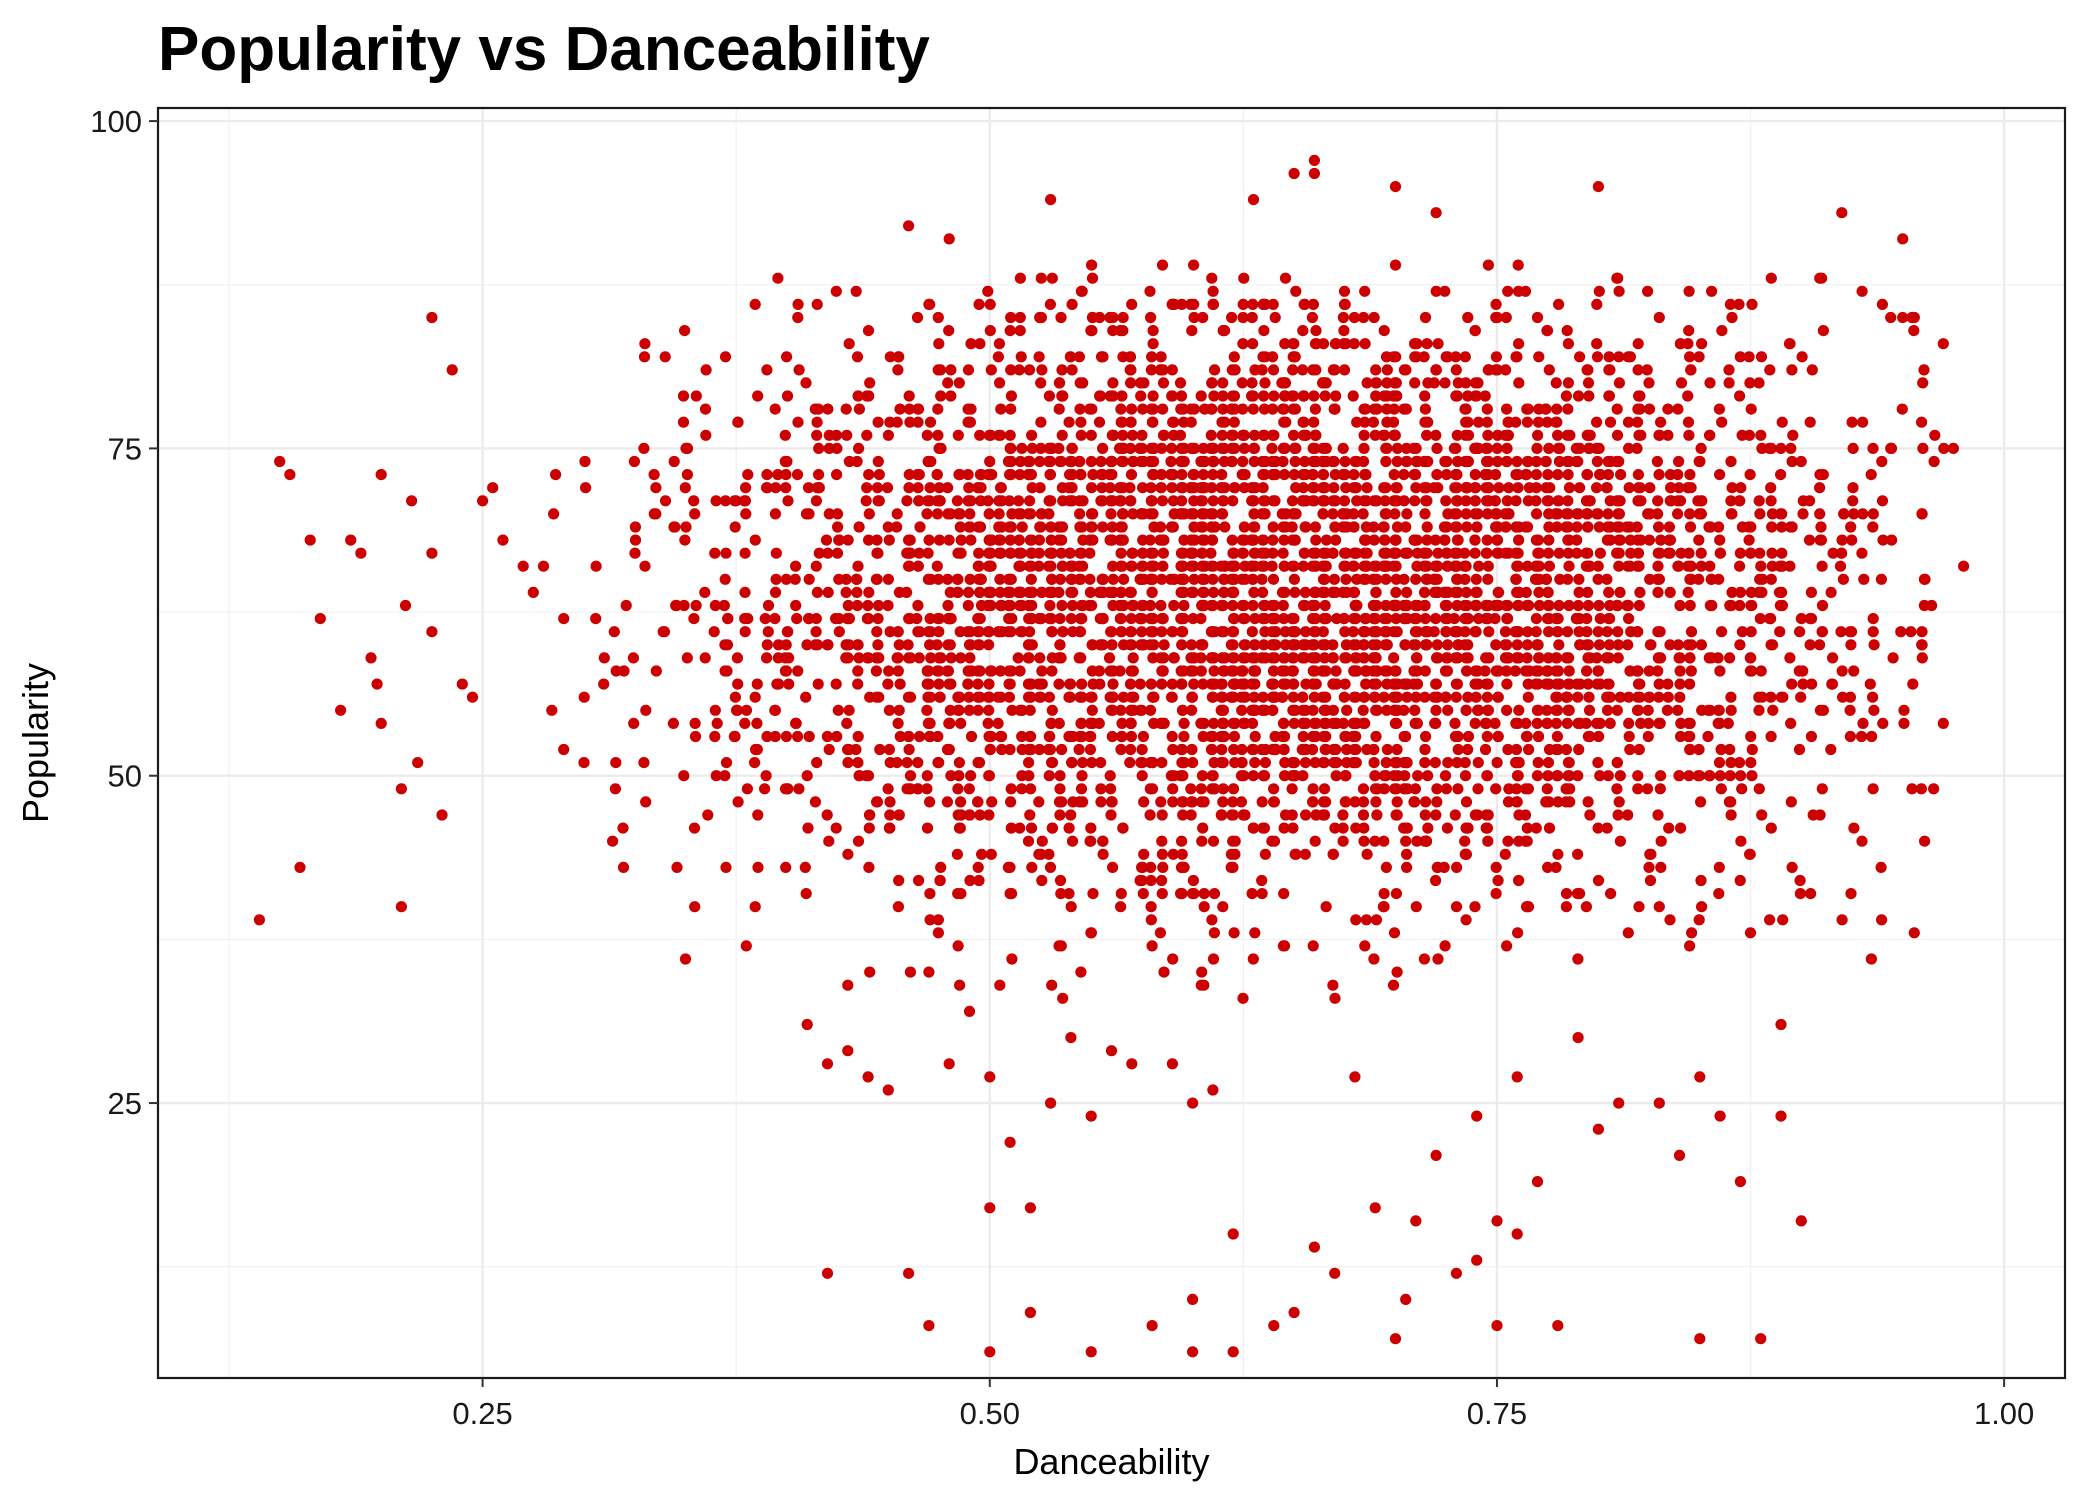 Image resolution: width=2100 pixels, height=1500 pixels. What do you see at coordinates (125, 1103) in the screenshot?
I see `y-tick-label: 25` at bounding box center [125, 1103].